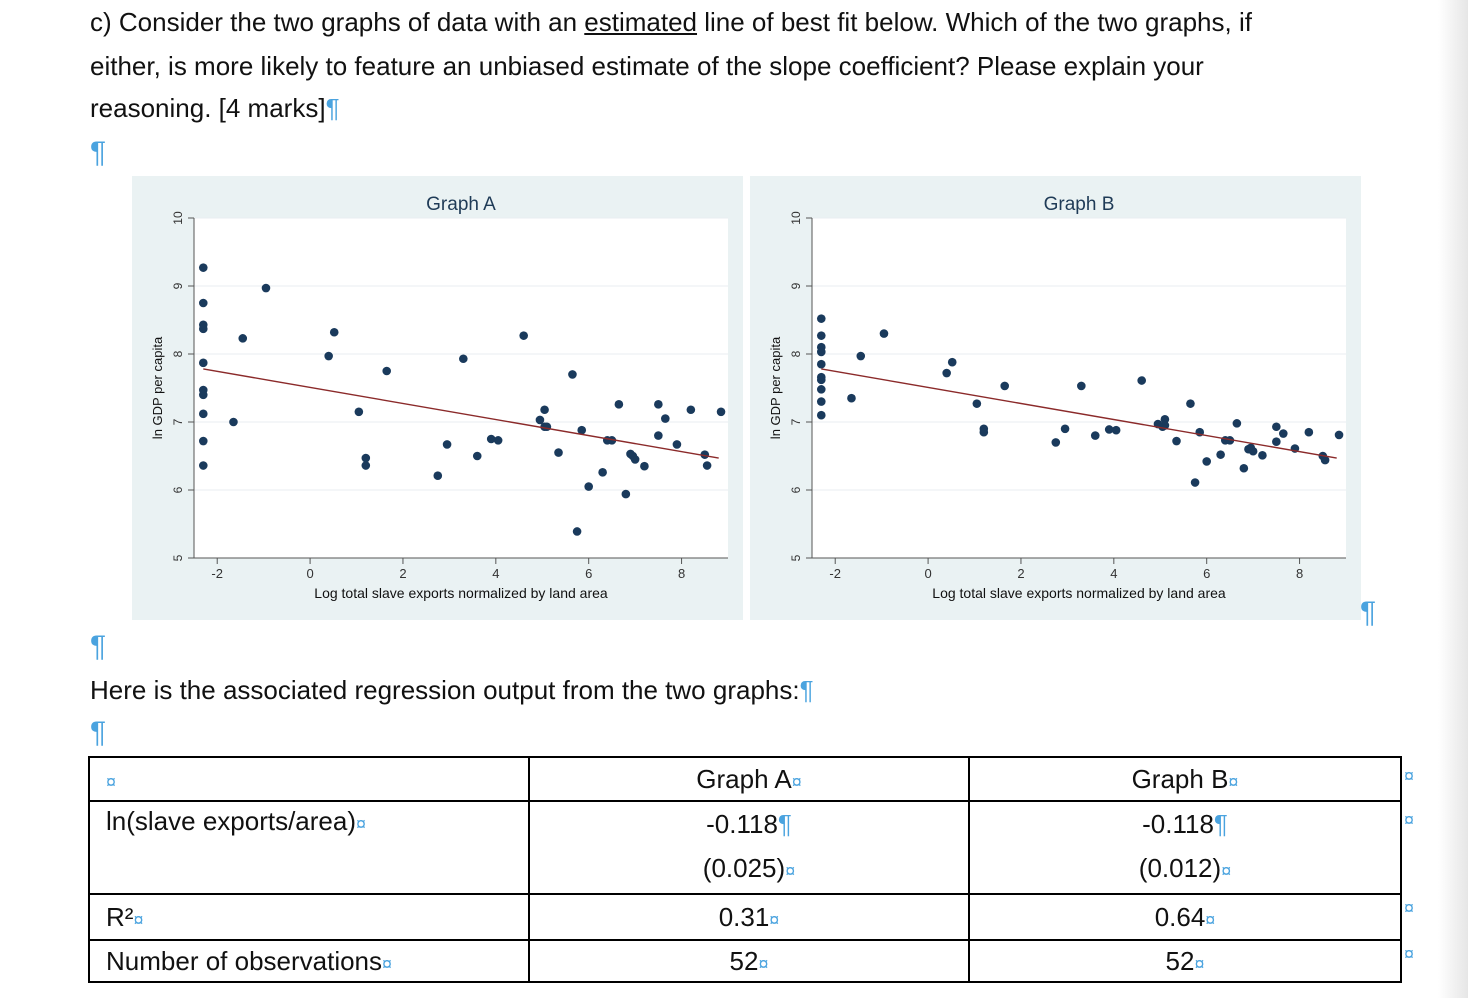 The height and width of the screenshot is (998, 1468). I want to click on table-row: R²¤ 0.31¤ 0.64¤, so click(745, 917).